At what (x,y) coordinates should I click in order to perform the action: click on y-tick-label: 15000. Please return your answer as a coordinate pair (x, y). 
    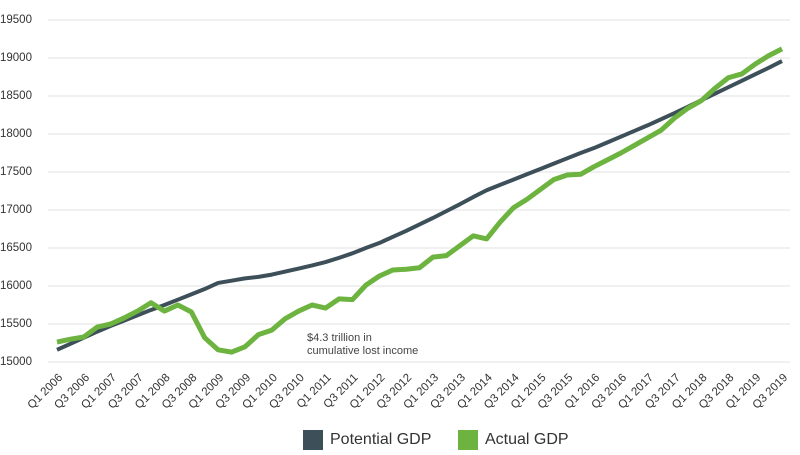
    Looking at the image, I should click on (16, 362).